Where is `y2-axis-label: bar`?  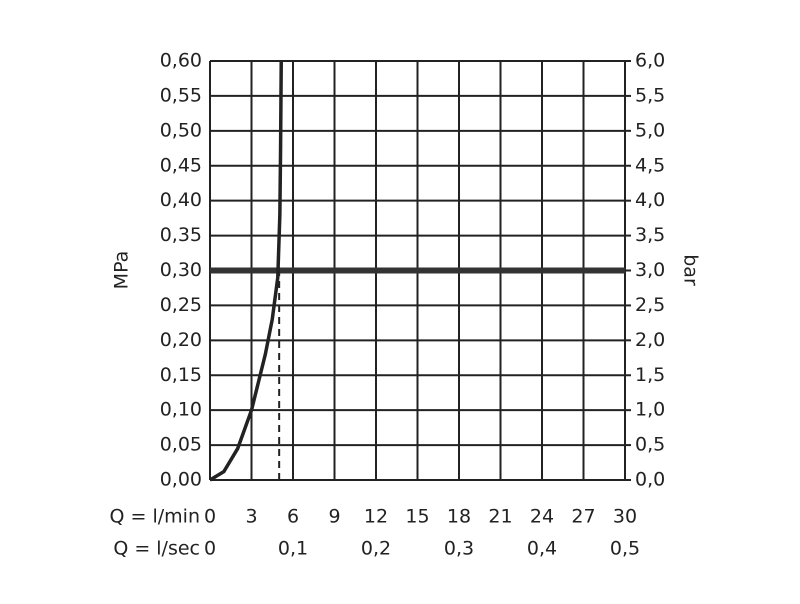 y2-axis-label: bar is located at coordinates (691, 270).